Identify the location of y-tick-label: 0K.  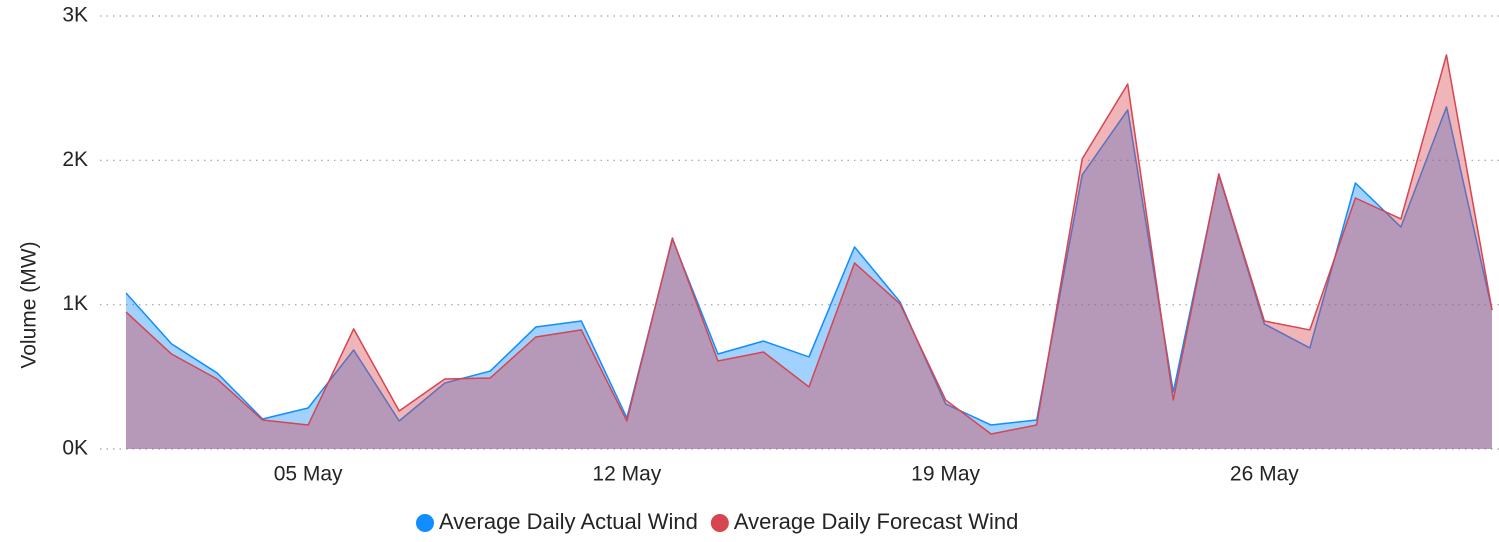
(75, 448).